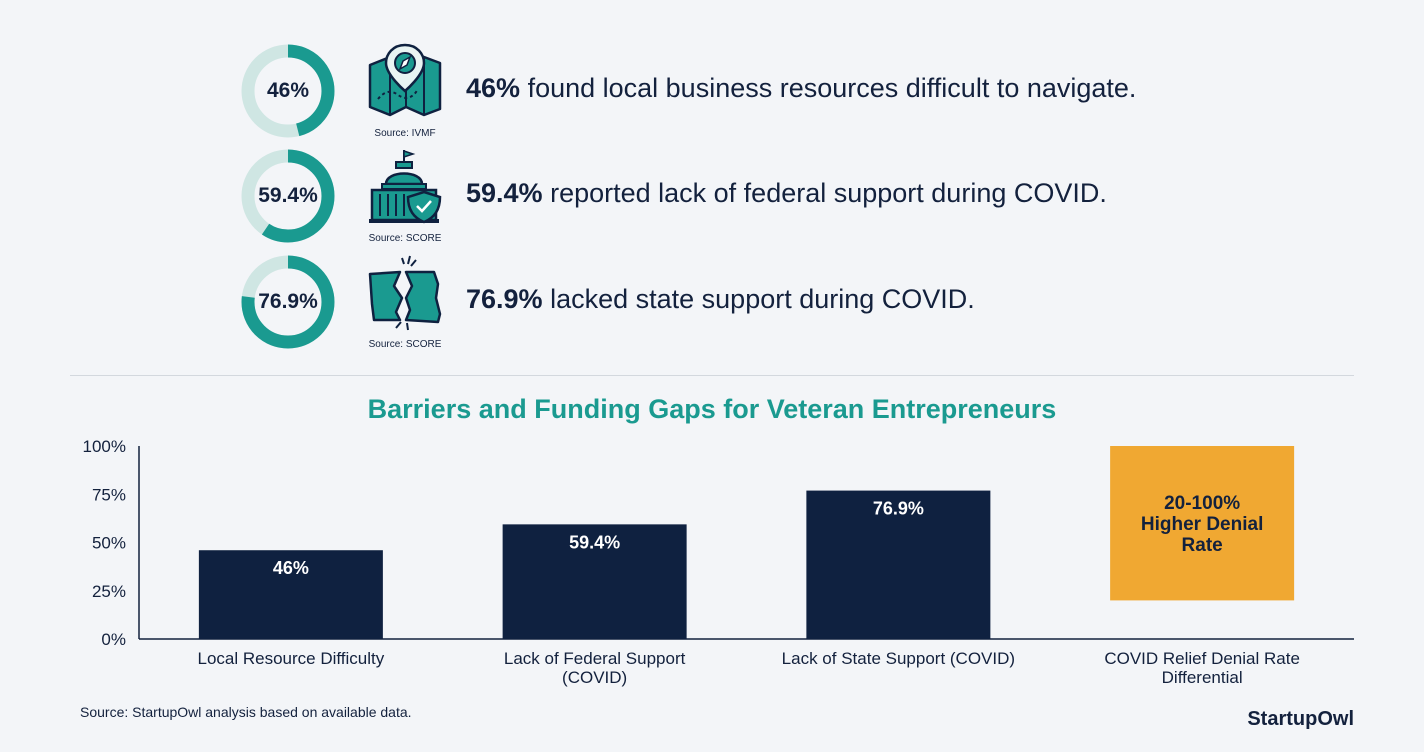  Describe the element at coordinates (291, 568) in the screenshot. I see `bar-data-label: 46%` at that location.